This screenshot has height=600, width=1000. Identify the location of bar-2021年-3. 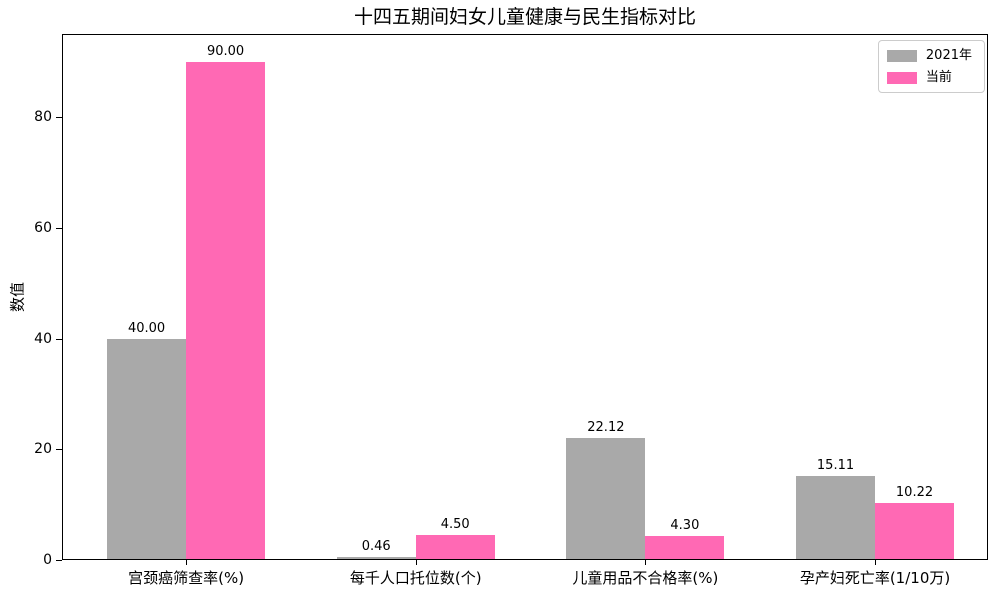
(836, 518).